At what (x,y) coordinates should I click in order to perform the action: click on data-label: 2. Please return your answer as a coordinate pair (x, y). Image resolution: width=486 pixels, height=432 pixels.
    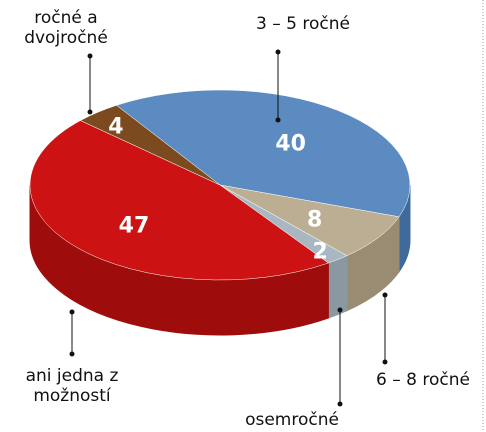
    Looking at the image, I should click on (320, 251).